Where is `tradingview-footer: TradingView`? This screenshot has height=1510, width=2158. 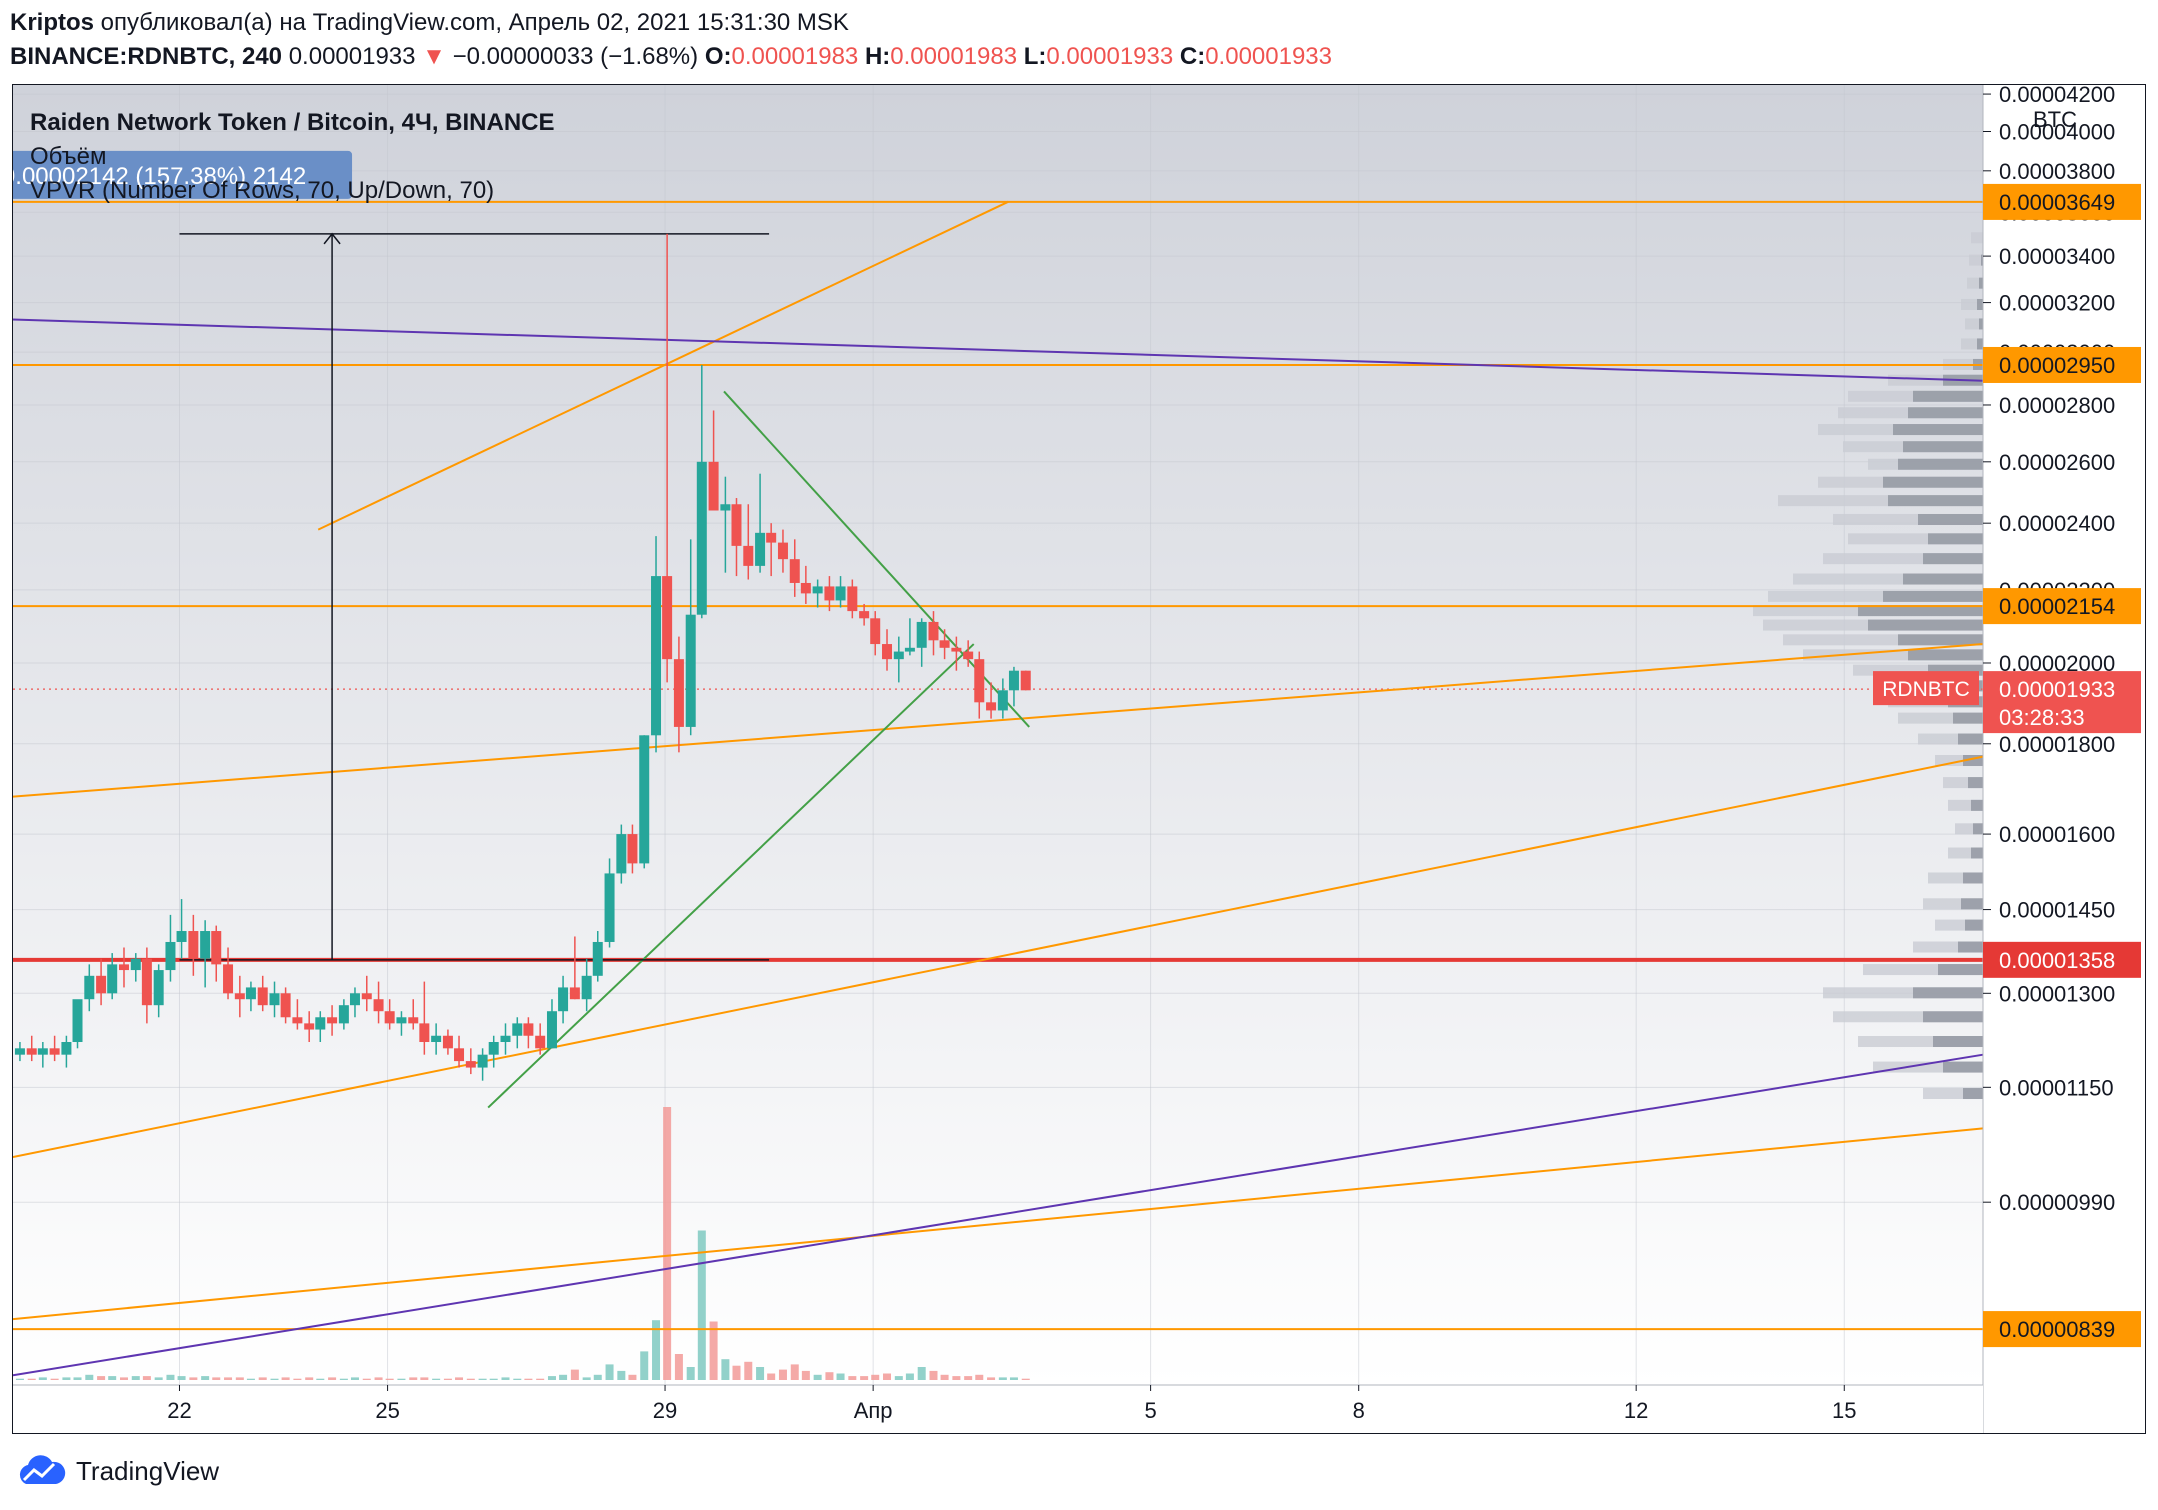
tradingview-footer: TradingView is located at coordinates (116, 1471).